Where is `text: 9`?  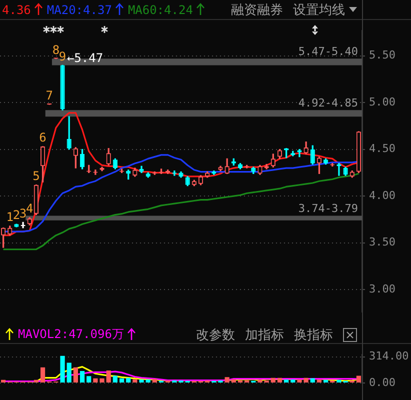 text: 9 is located at coordinates (62, 56).